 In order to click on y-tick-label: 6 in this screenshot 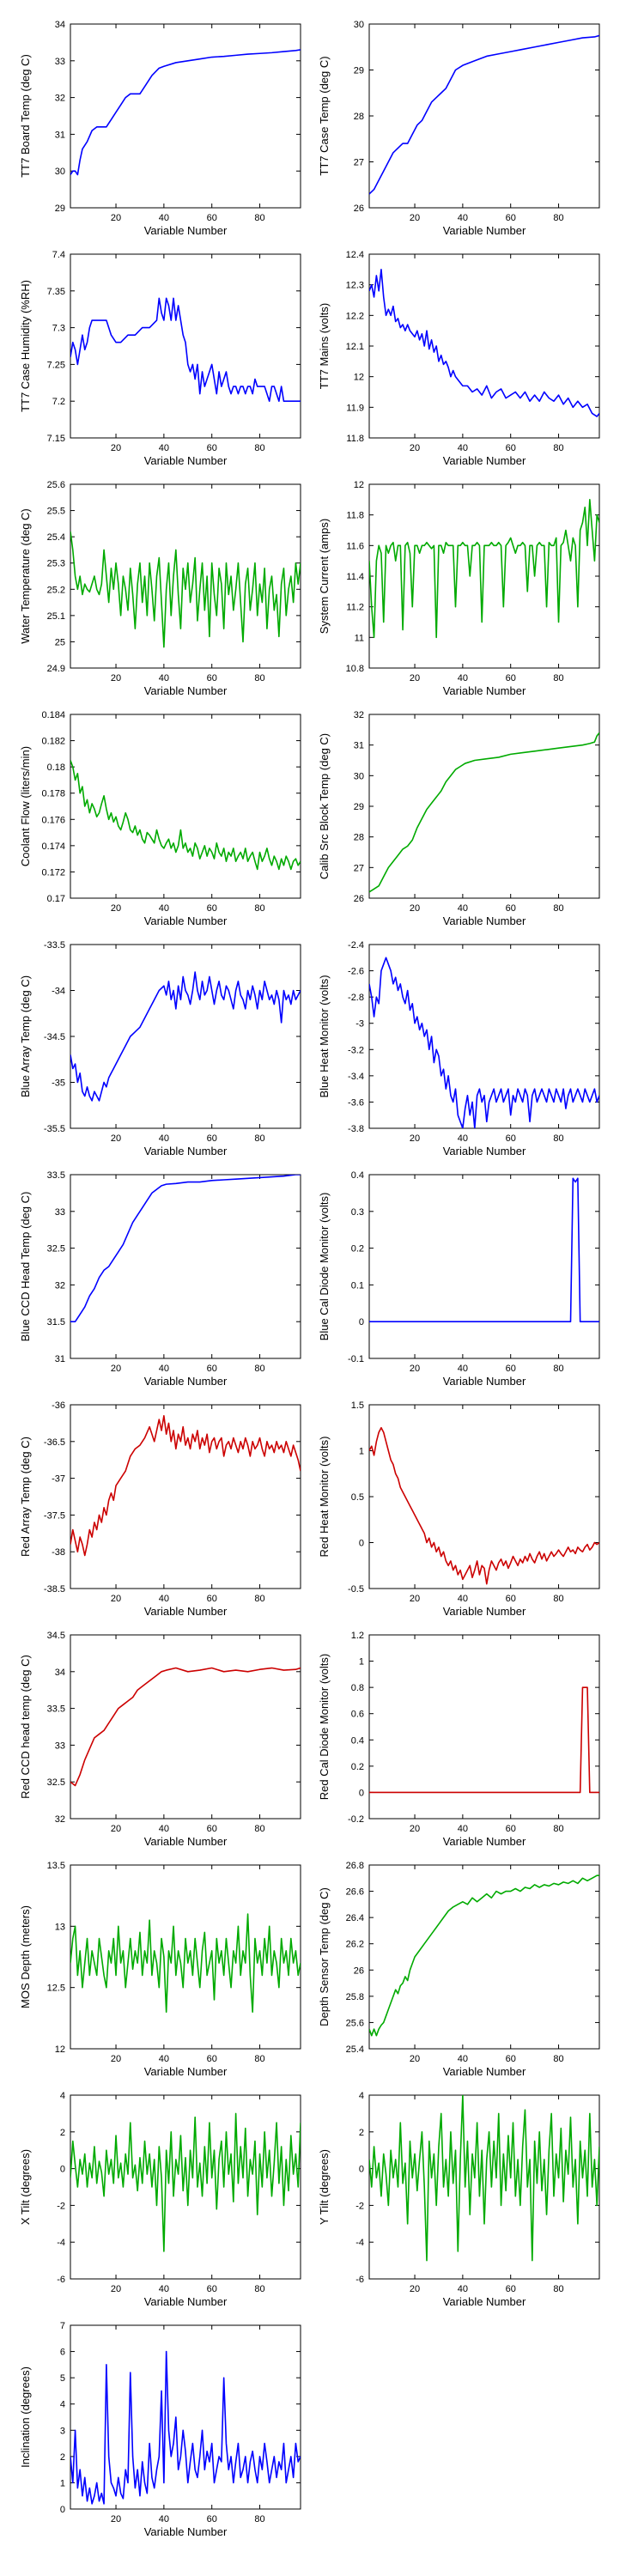, I will do `click(62, 2353)`.